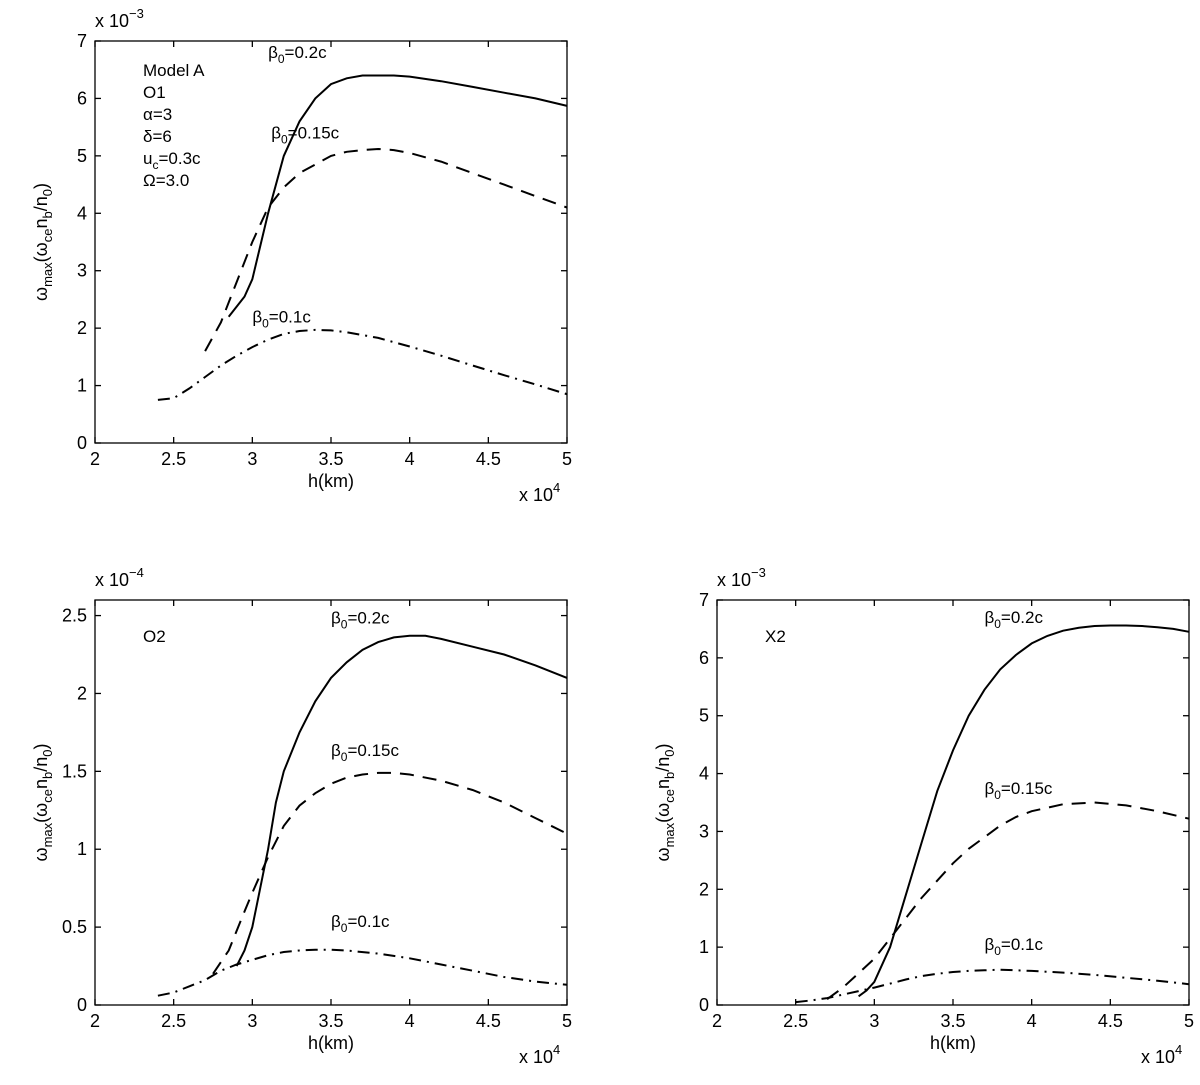 The image size is (1200, 1085). What do you see at coordinates (166, 180) in the screenshot?
I see `annotation-omega: Ω=3.0` at bounding box center [166, 180].